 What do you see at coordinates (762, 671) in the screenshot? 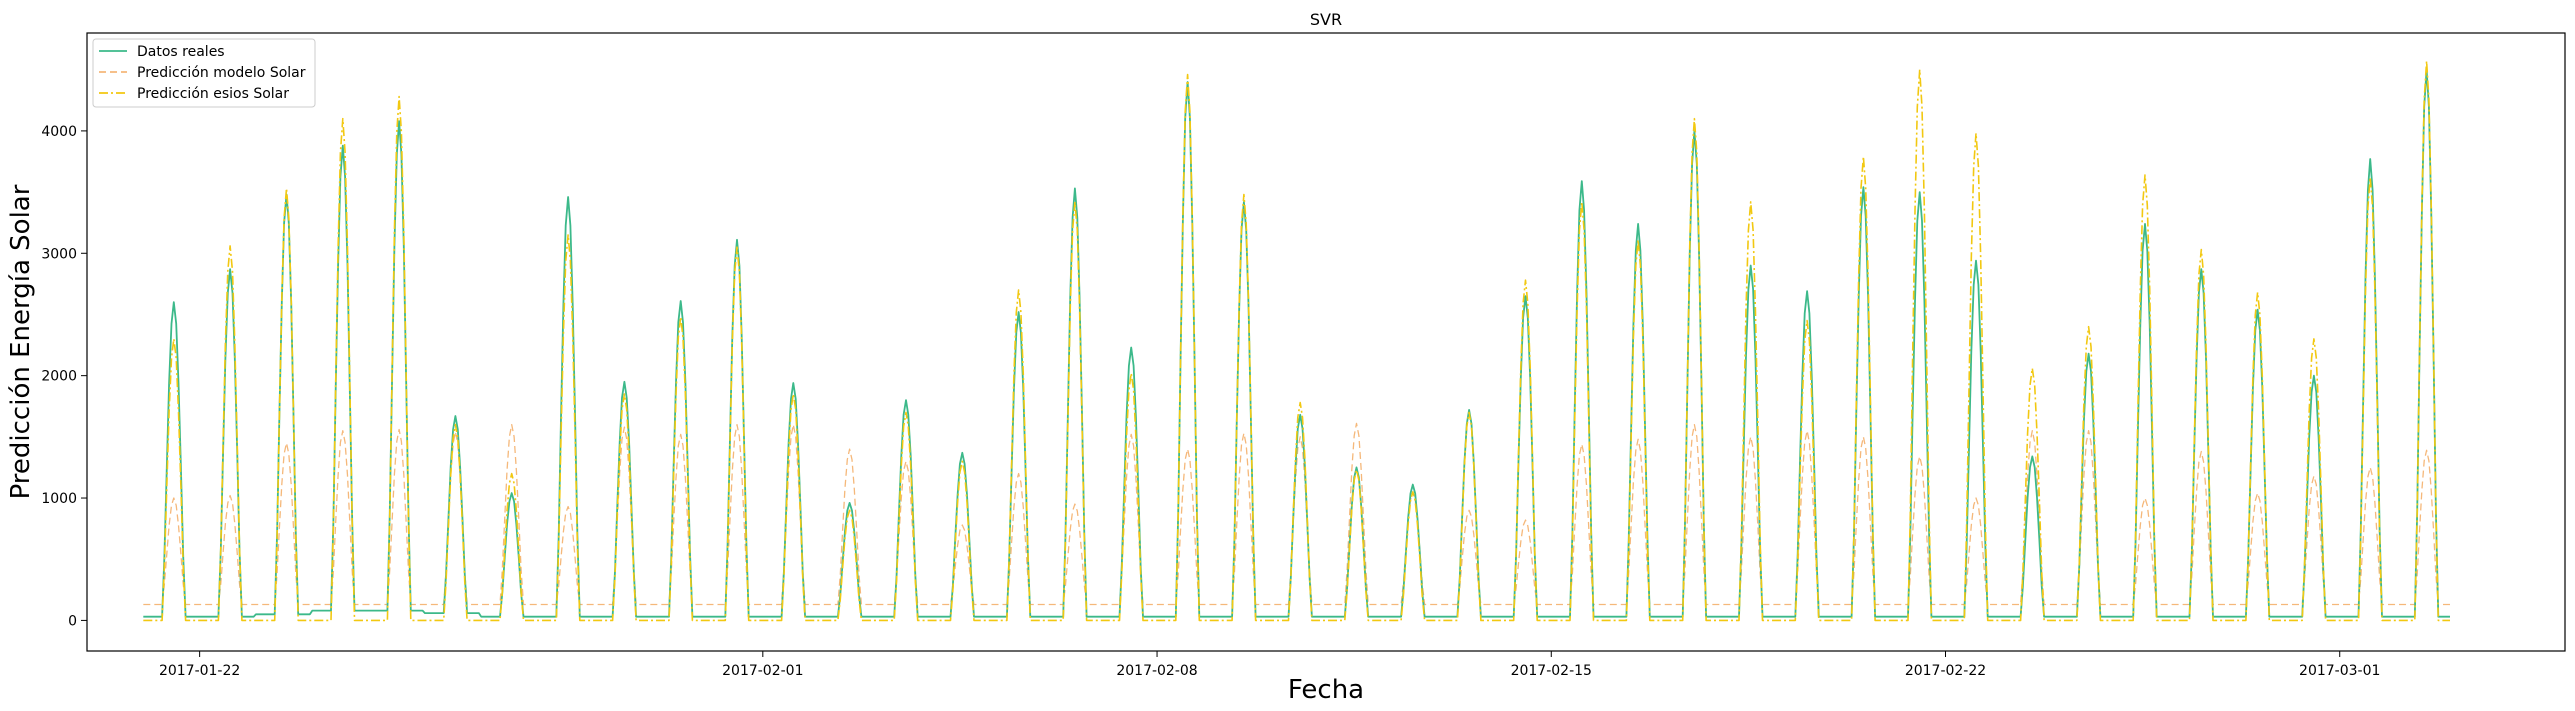
I see `x-tick-label: 2017-02-01` at bounding box center [762, 671].